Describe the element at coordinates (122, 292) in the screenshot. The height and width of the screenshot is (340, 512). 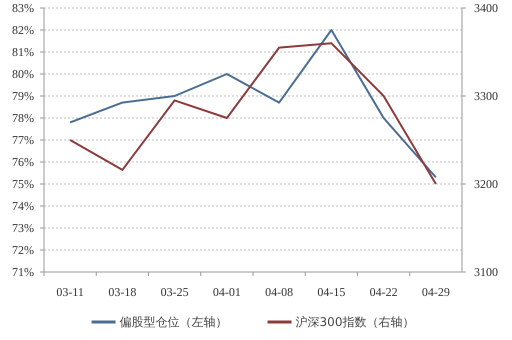
I see `x-tick-label: 03-18` at that location.